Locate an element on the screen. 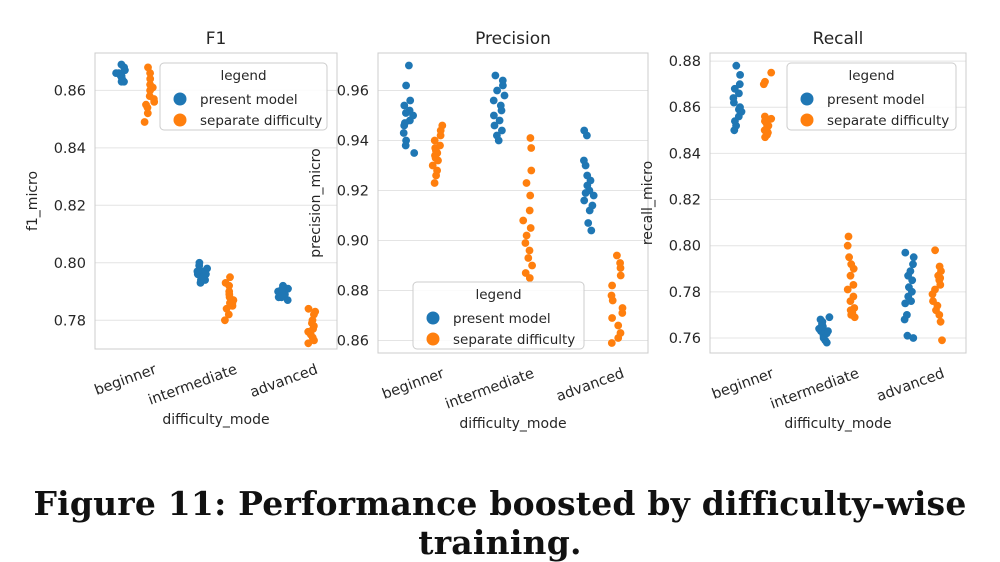 This screenshot has width=1000, height=562. legend-title: legend is located at coordinates (871, 76).